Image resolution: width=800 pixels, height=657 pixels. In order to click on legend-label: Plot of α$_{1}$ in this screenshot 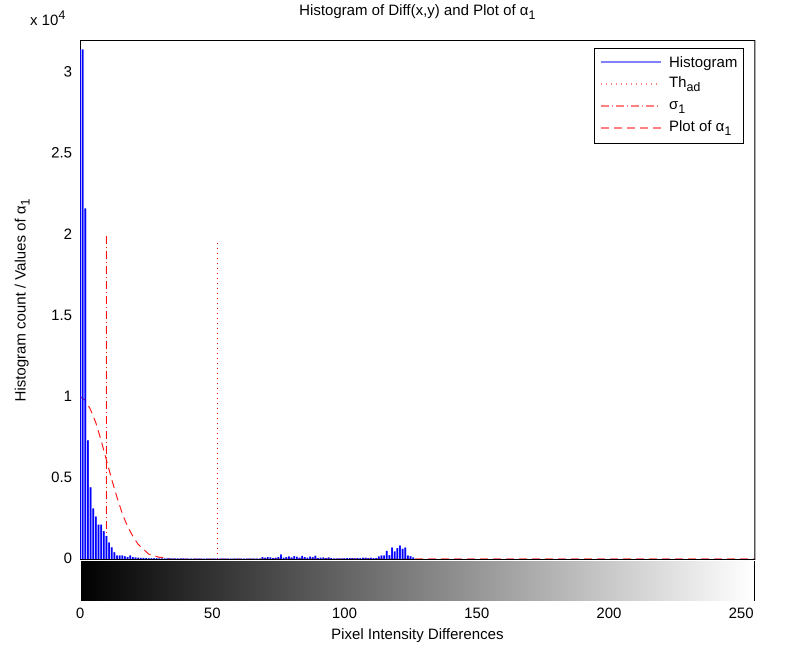, I will do `click(700, 128)`.